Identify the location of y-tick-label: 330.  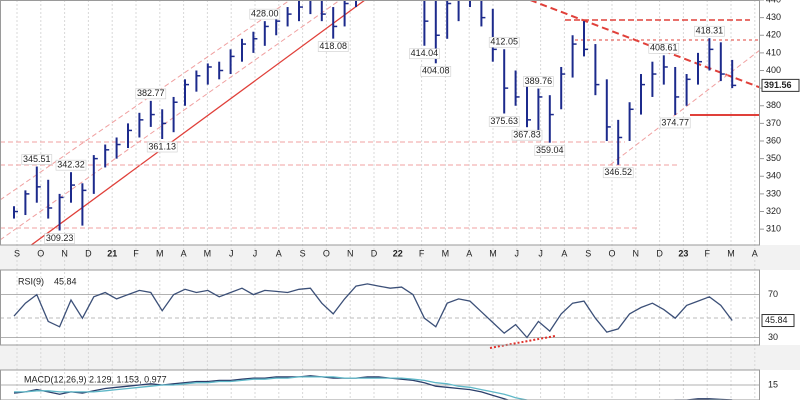
(773, 193).